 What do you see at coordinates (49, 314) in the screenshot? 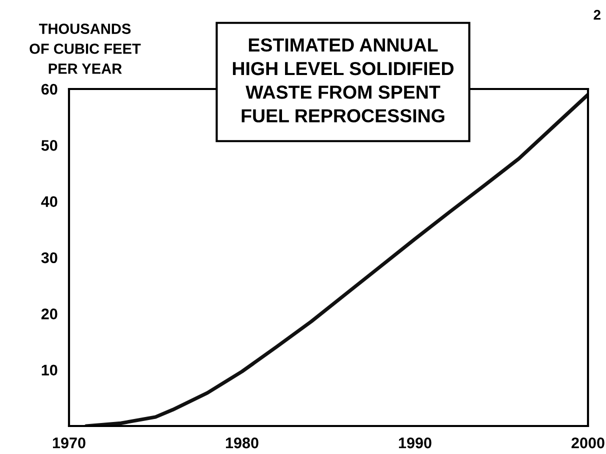
I see `y-tick-label: 20` at bounding box center [49, 314].